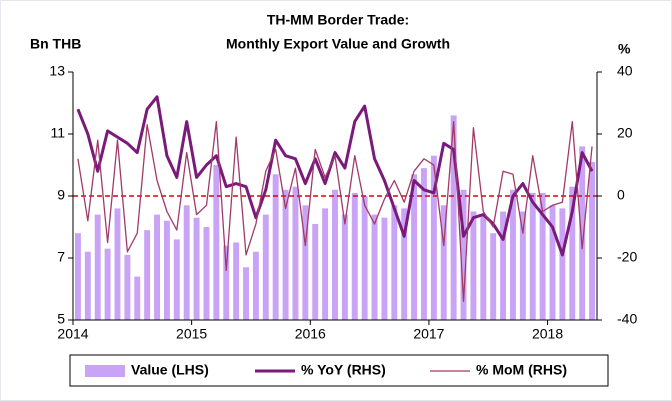  Describe the element at coordinates (191, 334) in the screenshot. I see `x-tick-label: 2015` at that location.